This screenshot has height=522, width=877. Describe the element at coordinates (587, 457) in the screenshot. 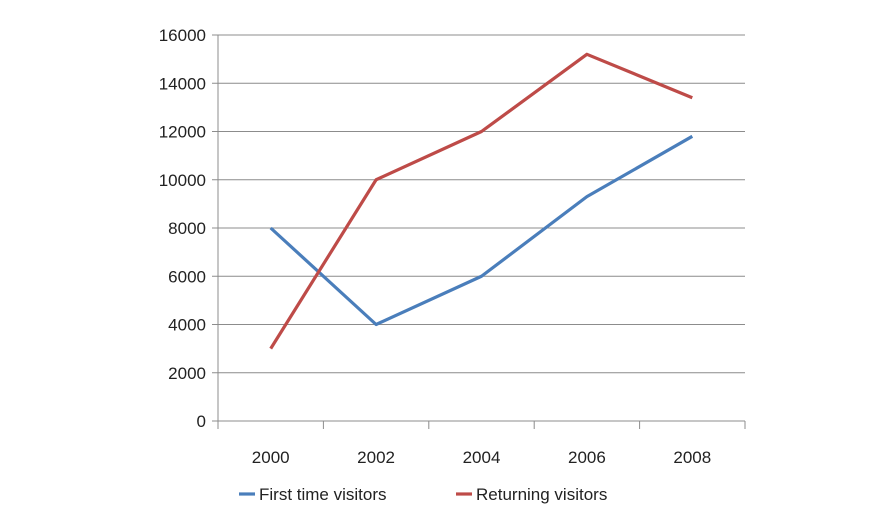

I see `x-tick-label: 2006` at that location.